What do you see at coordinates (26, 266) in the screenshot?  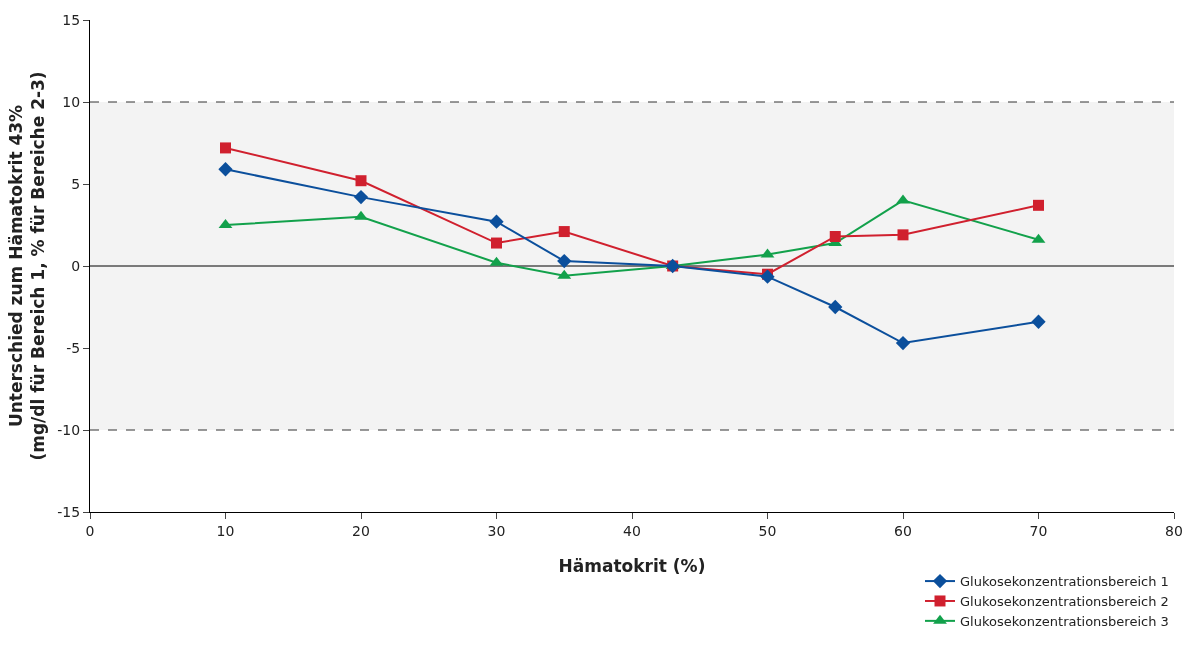 I see `y-axis-title: Unterschied zum Hämatokrit 43% (mg/dl für Bereich 1, % für Bereiche 2-3)` at bounding box center [26, 266].